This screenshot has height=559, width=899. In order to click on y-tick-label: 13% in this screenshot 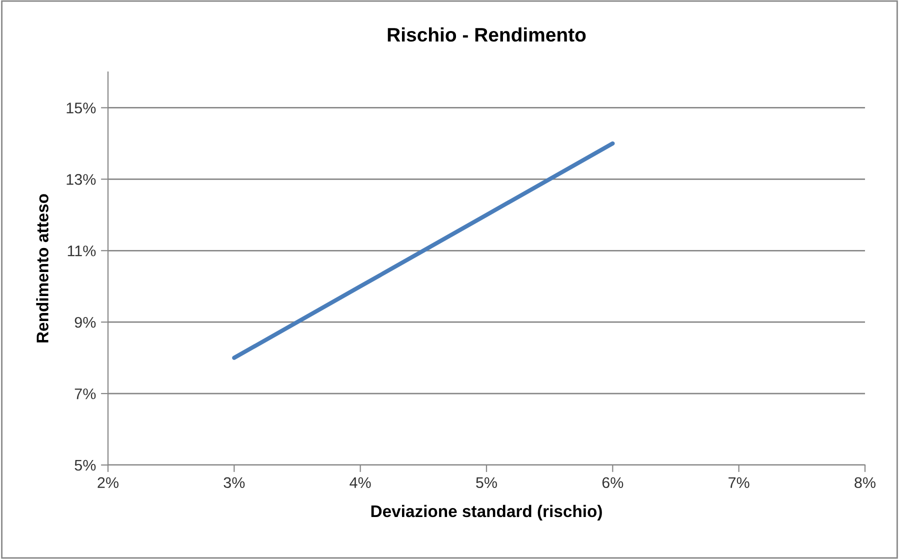, I will do `click(81, 179)`.